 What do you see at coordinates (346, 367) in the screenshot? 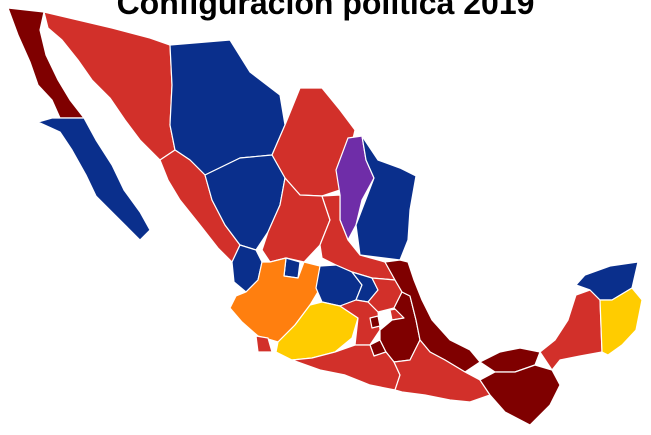
I see `state-guerrero` at bounding box center [346, 367].